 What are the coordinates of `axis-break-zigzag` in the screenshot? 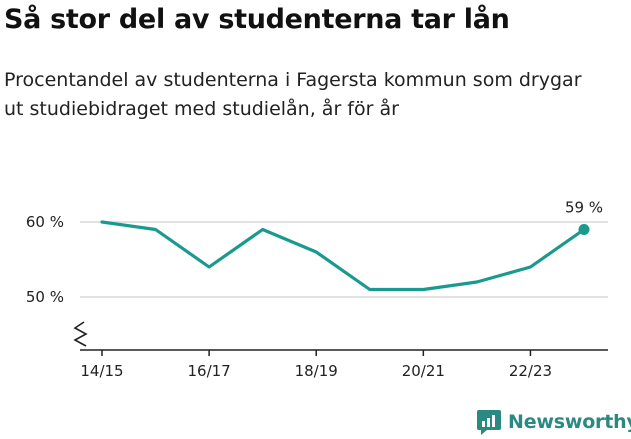 It's located at (80, 334).